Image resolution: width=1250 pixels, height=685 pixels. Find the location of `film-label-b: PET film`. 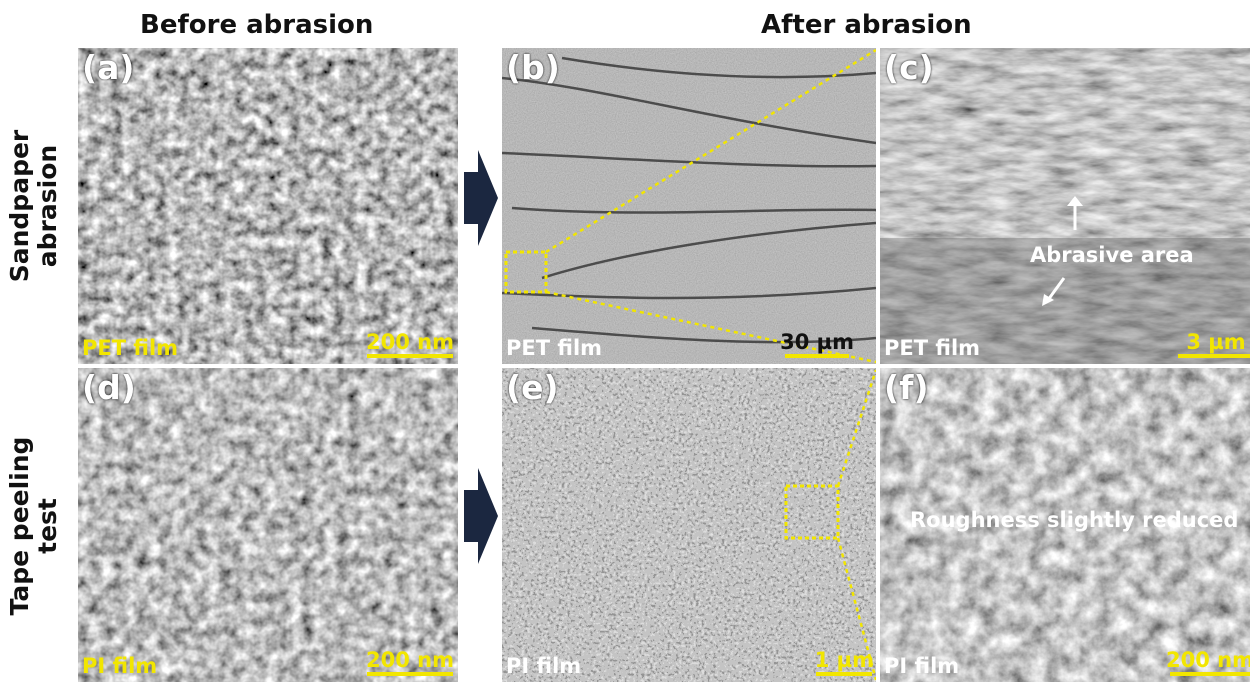

film-label-b: PET film is located at coordinates (554, 348).